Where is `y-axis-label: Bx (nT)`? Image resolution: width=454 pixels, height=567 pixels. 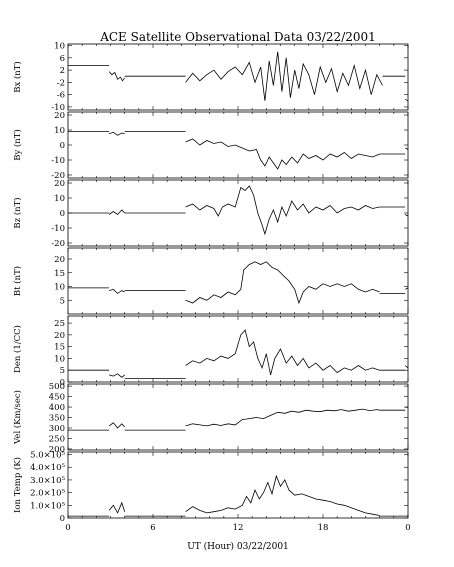
y-axis-label: Bx (nT) is located at coordinates (17, 77).